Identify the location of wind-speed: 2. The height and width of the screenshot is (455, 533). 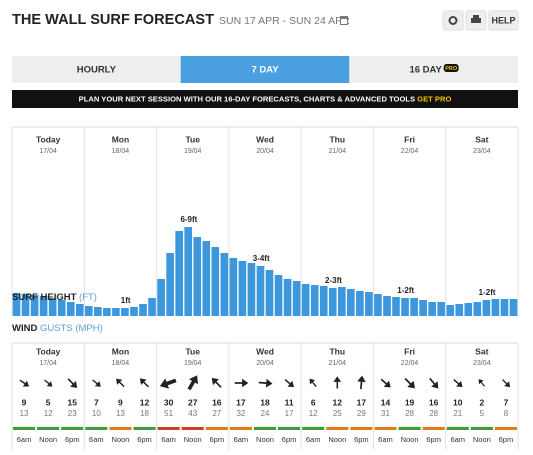
(481, 402).